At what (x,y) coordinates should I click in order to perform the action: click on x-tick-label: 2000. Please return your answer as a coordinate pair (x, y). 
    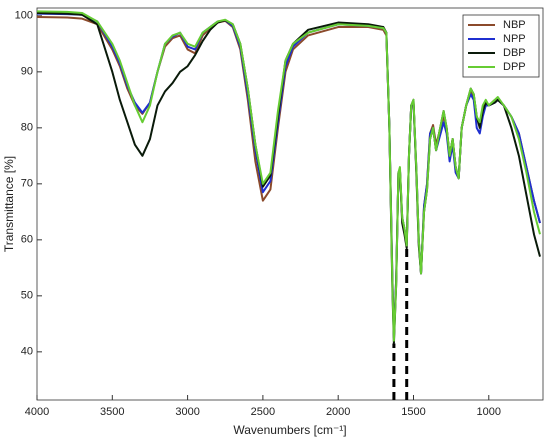
    Looking at the image, I should click on (338, 412).